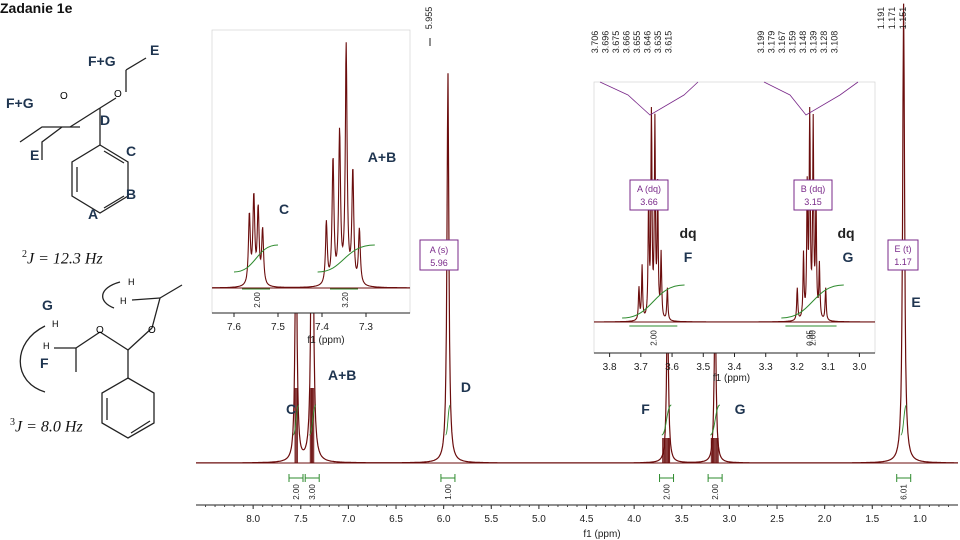  Describe the element at coordinates (772, 42) in the screenshot. I see `inset2-shift-b: 3.179` at that location.